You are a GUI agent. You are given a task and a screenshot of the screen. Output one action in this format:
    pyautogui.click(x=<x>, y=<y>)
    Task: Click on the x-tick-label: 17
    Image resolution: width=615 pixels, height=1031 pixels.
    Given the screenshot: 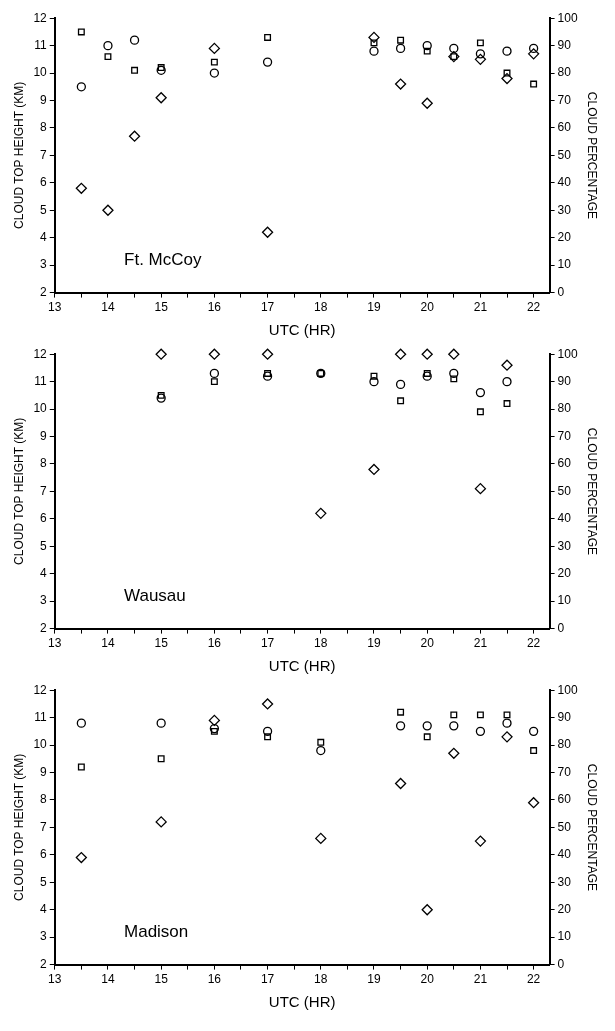 What is the action you would take?
    pyautogui.click(x=267, y=307)
    